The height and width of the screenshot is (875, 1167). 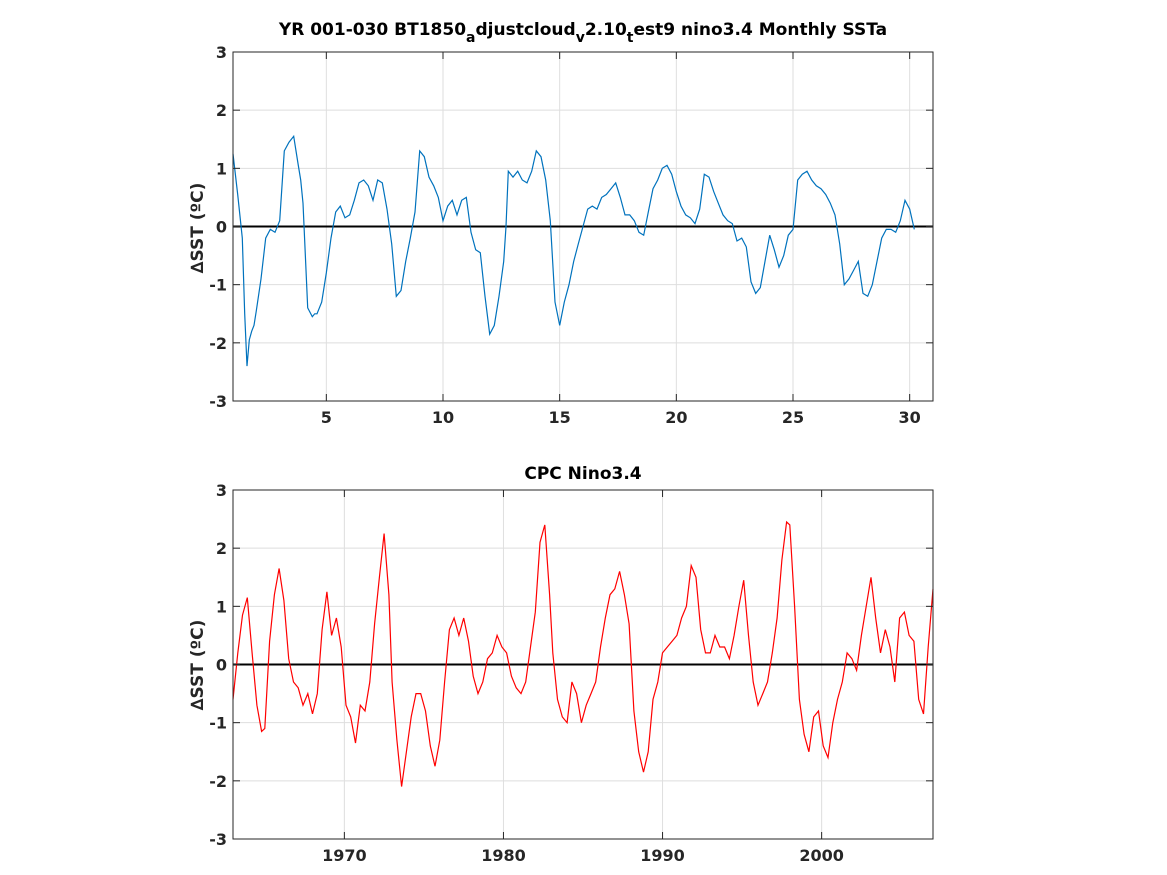 I want to click on model-y-axis-label: ∆SST (ºC), so click(x=198, y=228).